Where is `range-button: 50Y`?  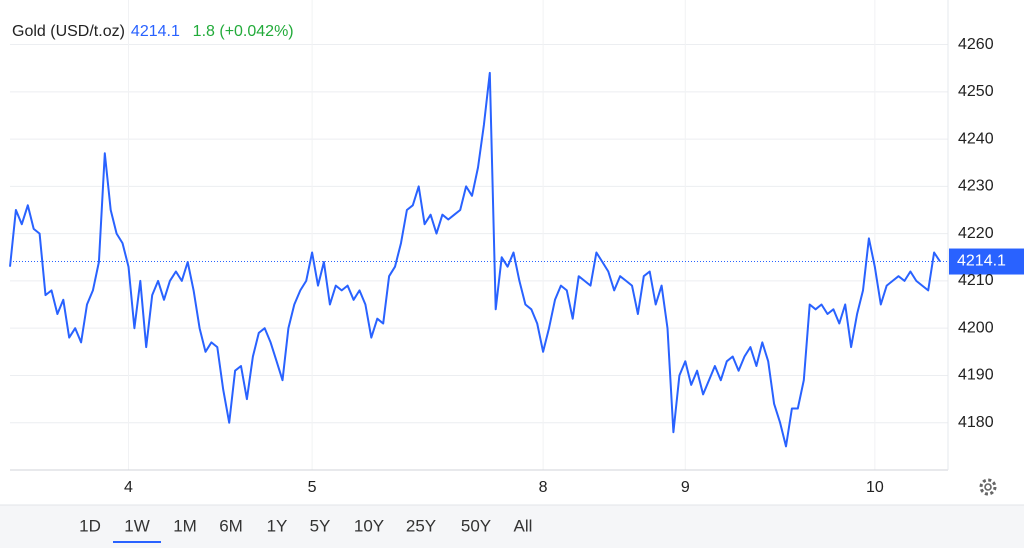
range-button: 50Y is located at coordinates (476, 525).